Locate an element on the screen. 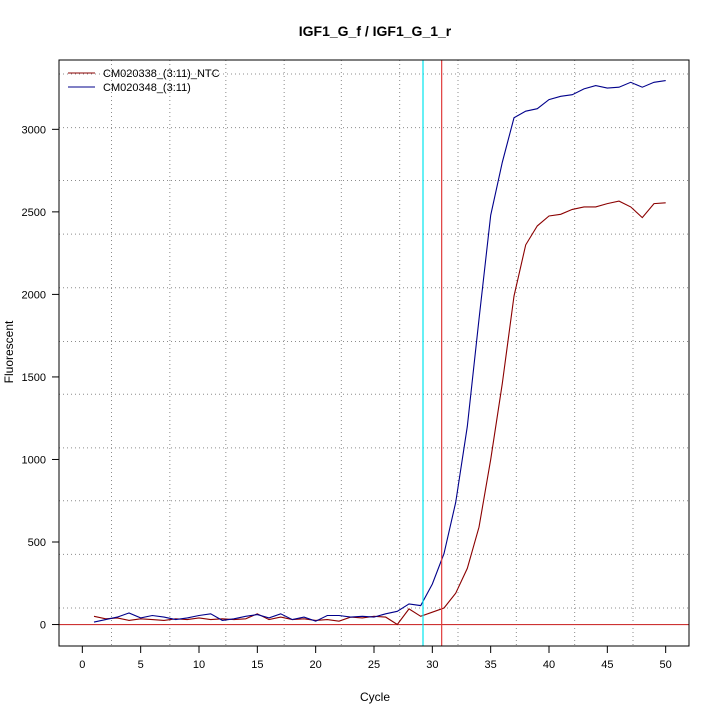 Image resolution: width=720 pixels, height=720 pixels. y-tick-label: 1500 is located at coordinates (34, 378).